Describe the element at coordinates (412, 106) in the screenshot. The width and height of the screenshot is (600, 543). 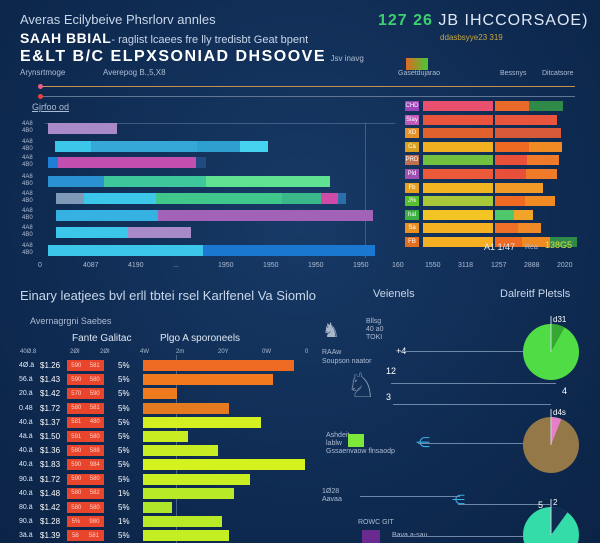
I see `row-badge: CHD` at that location.